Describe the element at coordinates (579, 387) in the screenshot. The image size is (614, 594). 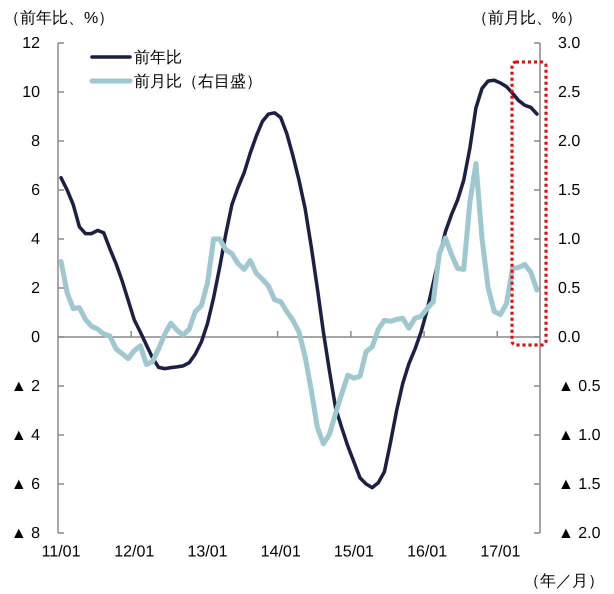
I see `y2-tick-label: ▲ 0.5` at that location.